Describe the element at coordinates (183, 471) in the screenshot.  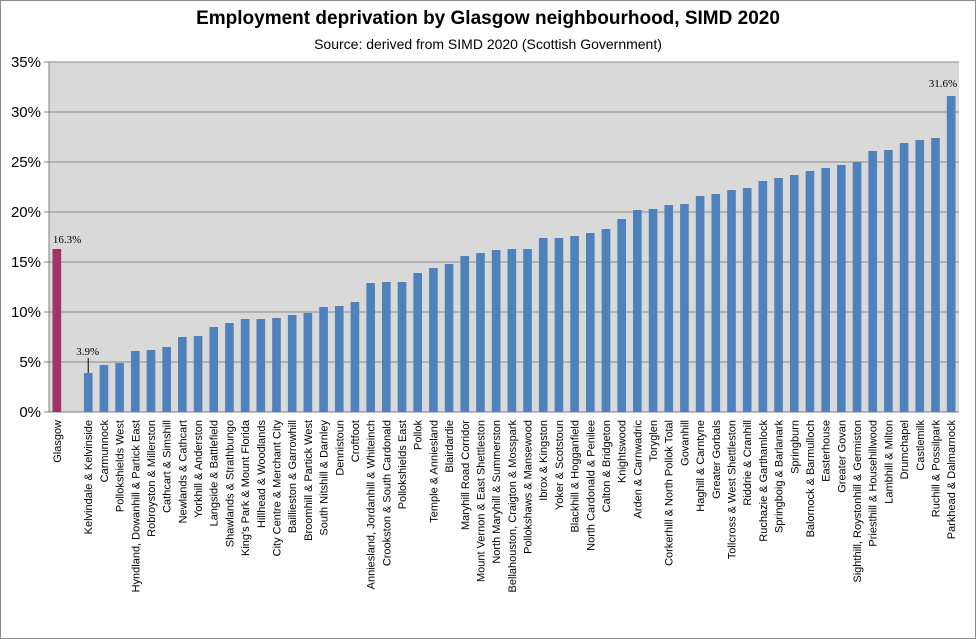
I see `category-label: Newlands & Cathcart` at that location.